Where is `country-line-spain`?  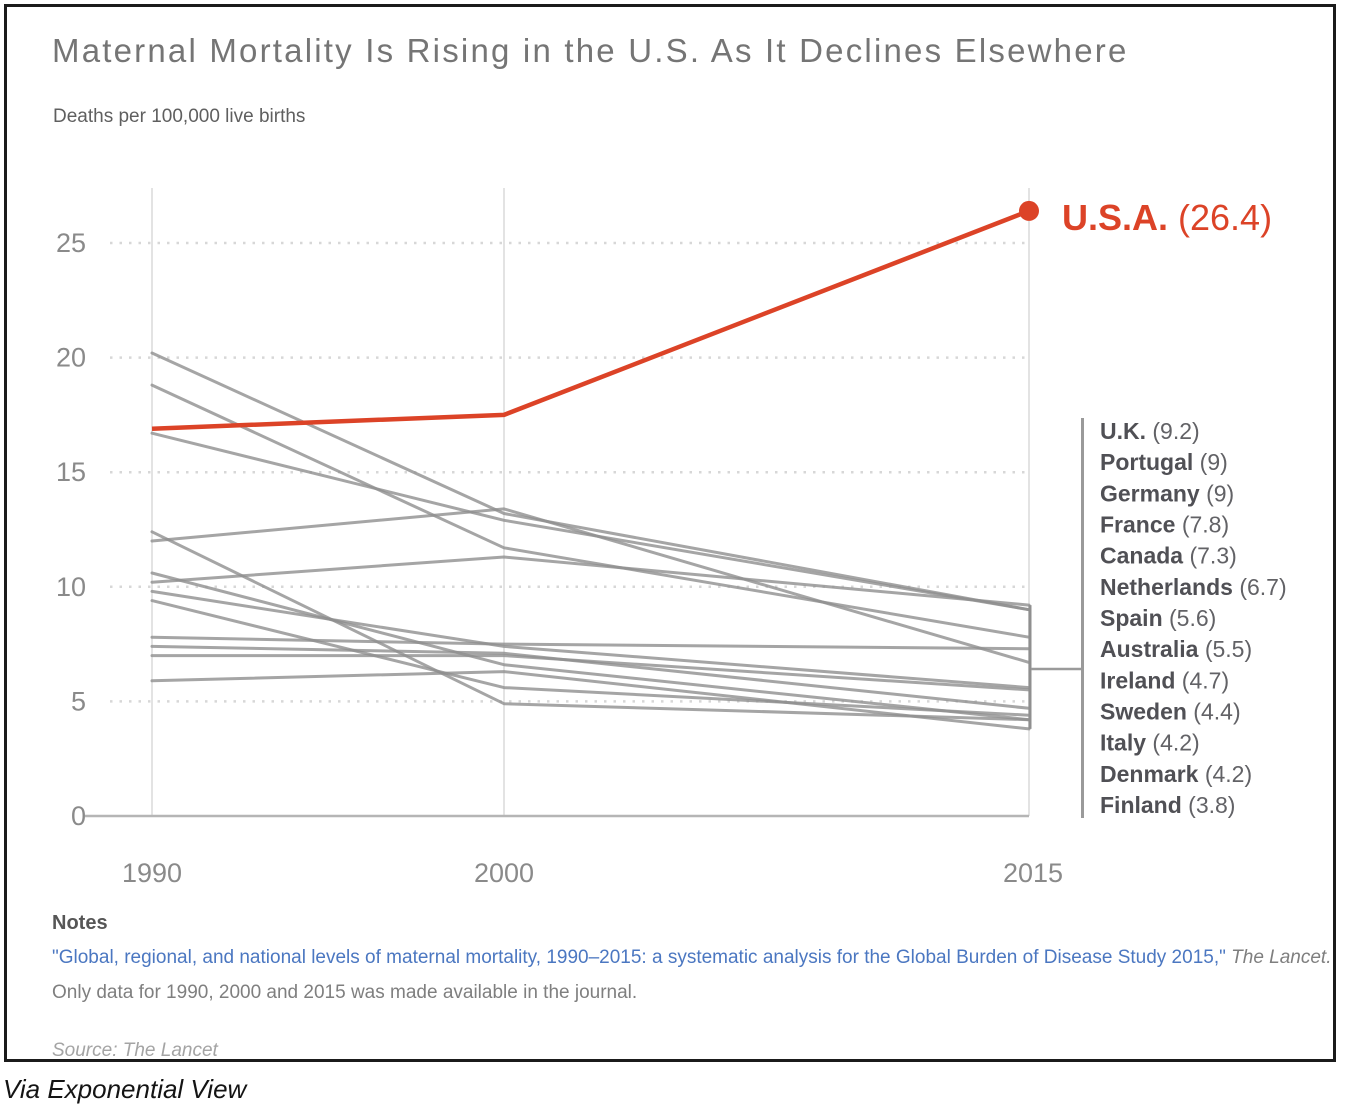
country-line-spain is located at coordinates (590, 639).